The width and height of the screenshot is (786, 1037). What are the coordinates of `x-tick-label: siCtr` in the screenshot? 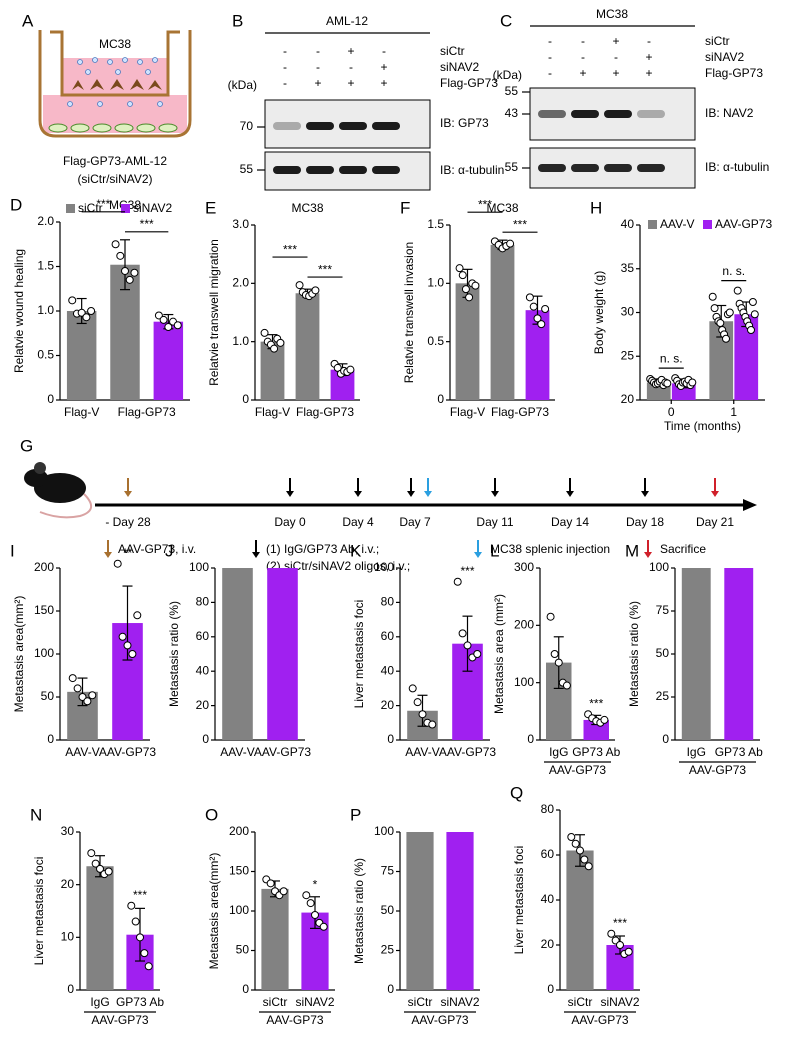 It's located at (420, 1002).